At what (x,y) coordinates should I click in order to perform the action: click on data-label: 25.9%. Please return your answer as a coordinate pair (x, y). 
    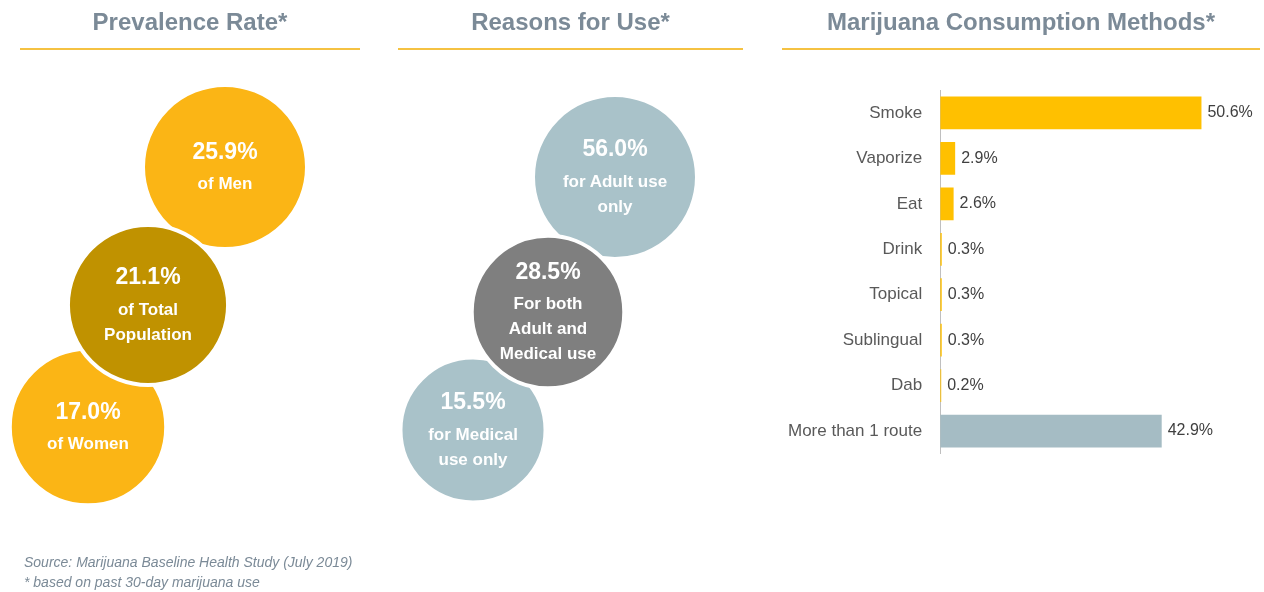
    Looking at the image, I should click on (225, 150).